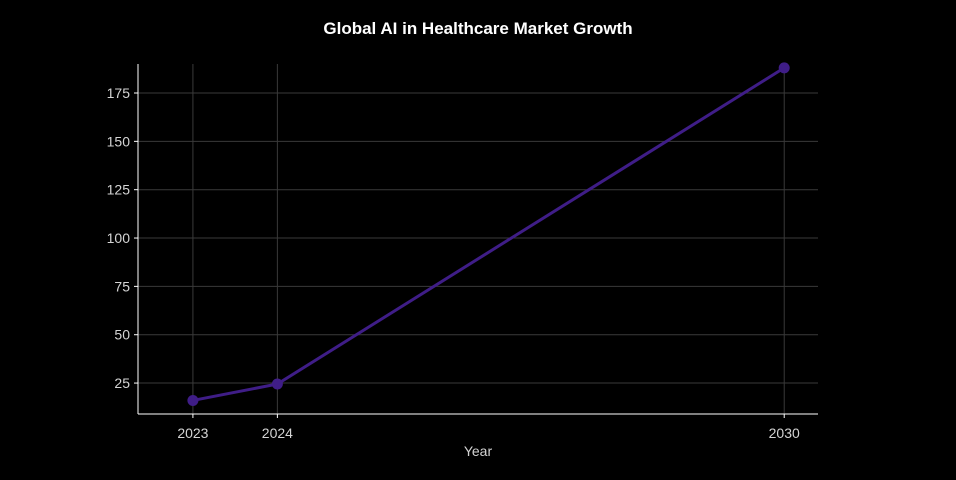  Describe the element at coordinates (122, 335) in the screenshot. I see `y-tick-label: 50` at that location.